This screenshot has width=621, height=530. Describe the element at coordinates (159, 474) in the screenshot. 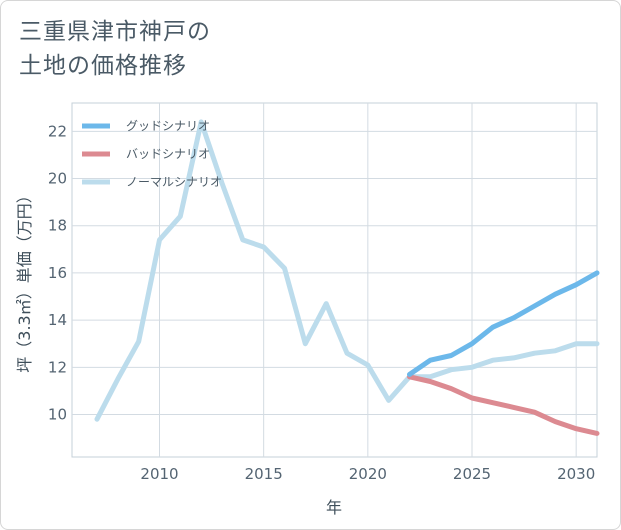

I see `x-tick-label: 2010` at that location.